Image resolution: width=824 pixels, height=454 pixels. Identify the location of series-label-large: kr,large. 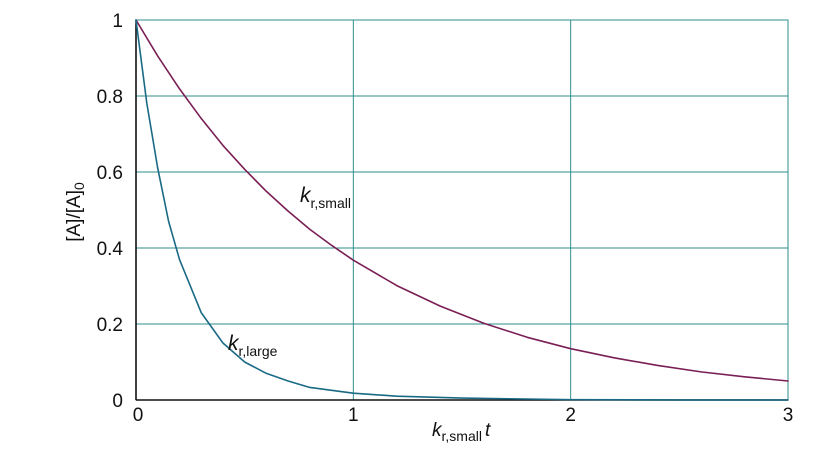
(253, 345).